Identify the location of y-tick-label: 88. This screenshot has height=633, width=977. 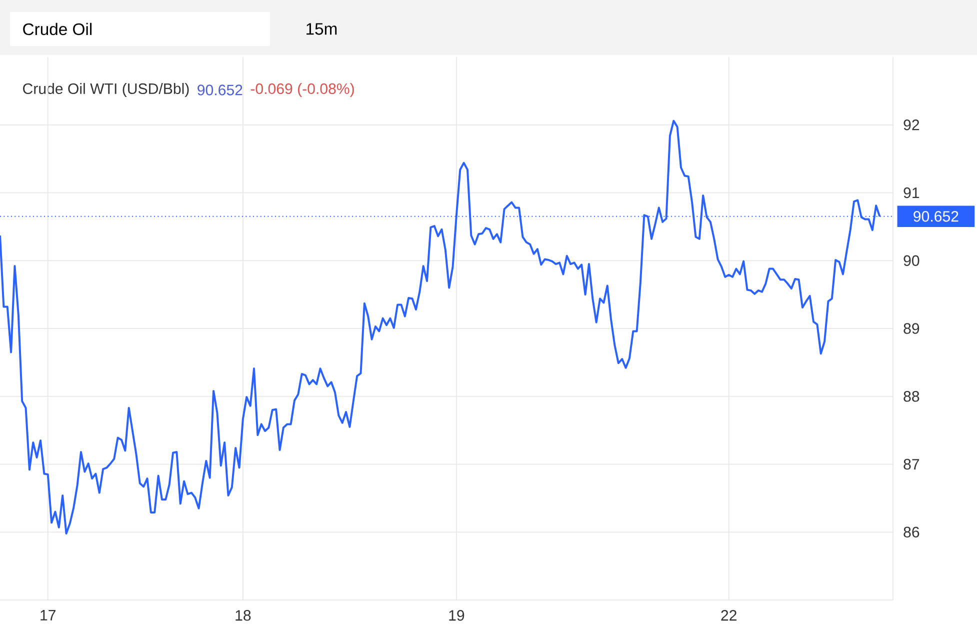
(912, 396).